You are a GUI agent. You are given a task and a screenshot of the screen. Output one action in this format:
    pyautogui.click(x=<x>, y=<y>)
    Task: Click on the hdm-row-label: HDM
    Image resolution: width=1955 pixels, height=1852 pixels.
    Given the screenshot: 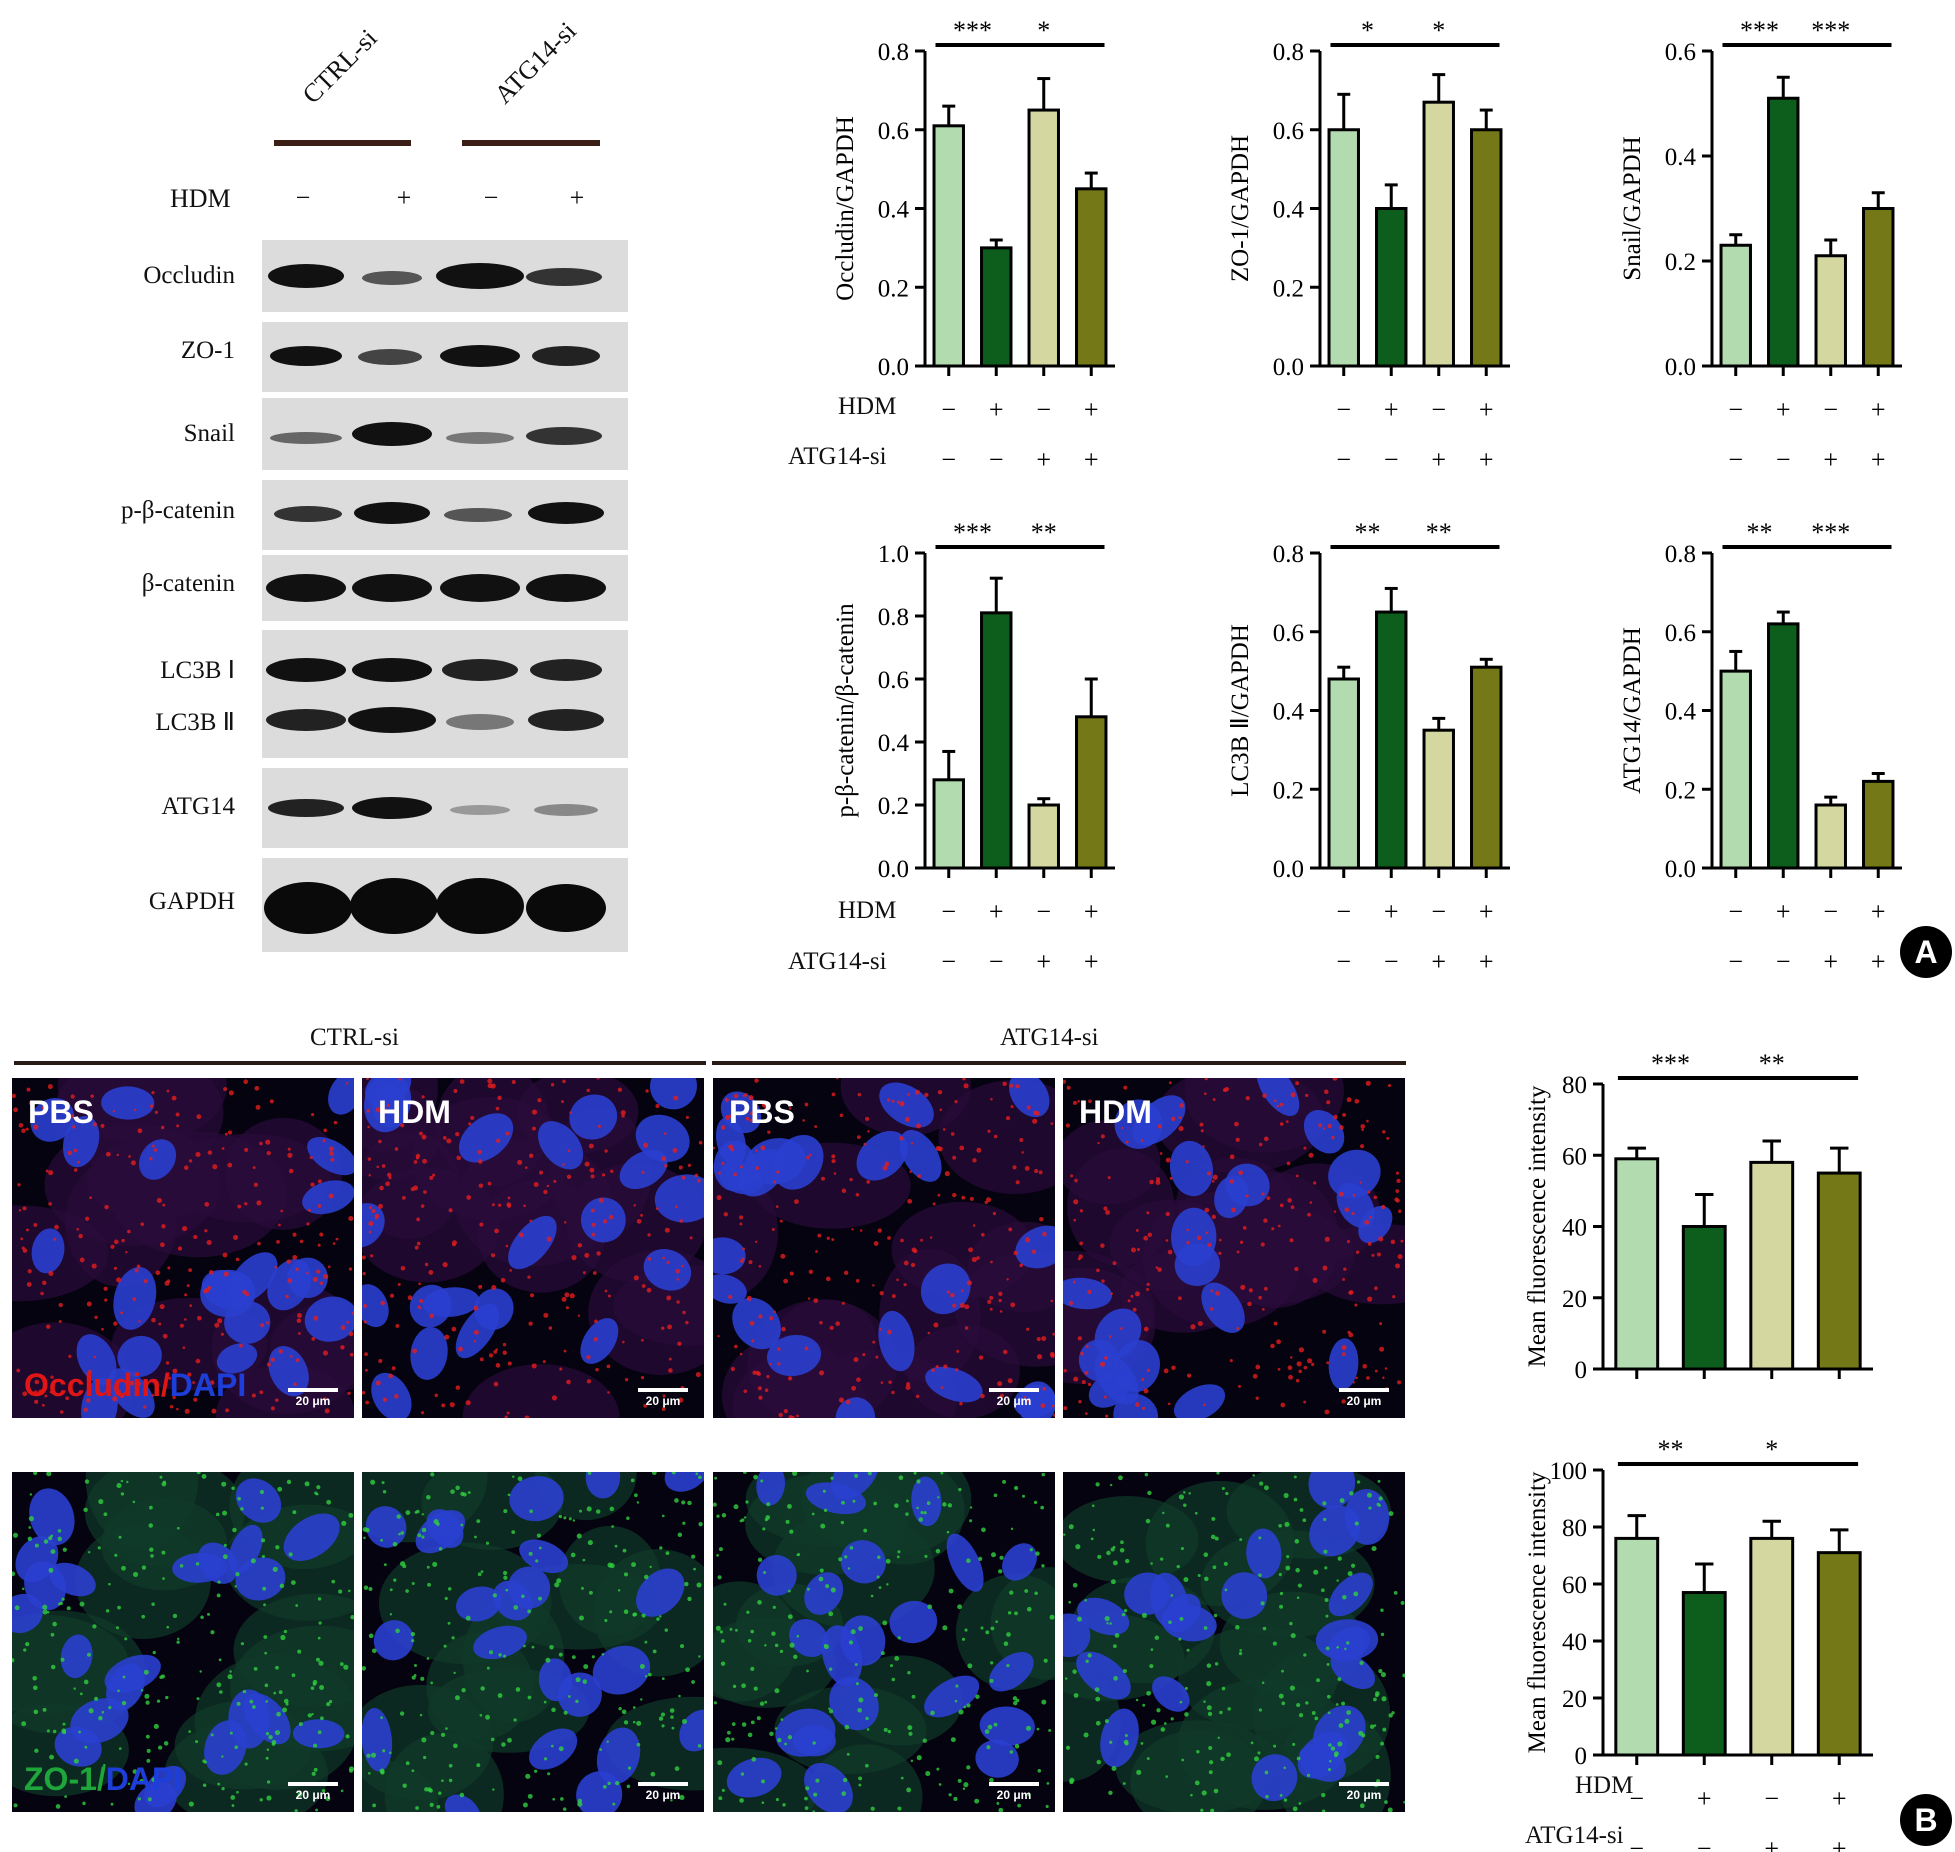 What is the action you would take?
    pyautogui.click(x=867, y=406)
    